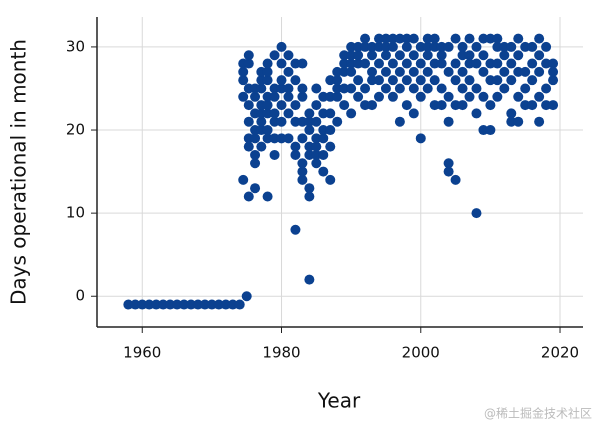 Image resolution: width=600 pixels, height=432 pixels. I want to click on x-tick-label: 2000, so click(421, 353).